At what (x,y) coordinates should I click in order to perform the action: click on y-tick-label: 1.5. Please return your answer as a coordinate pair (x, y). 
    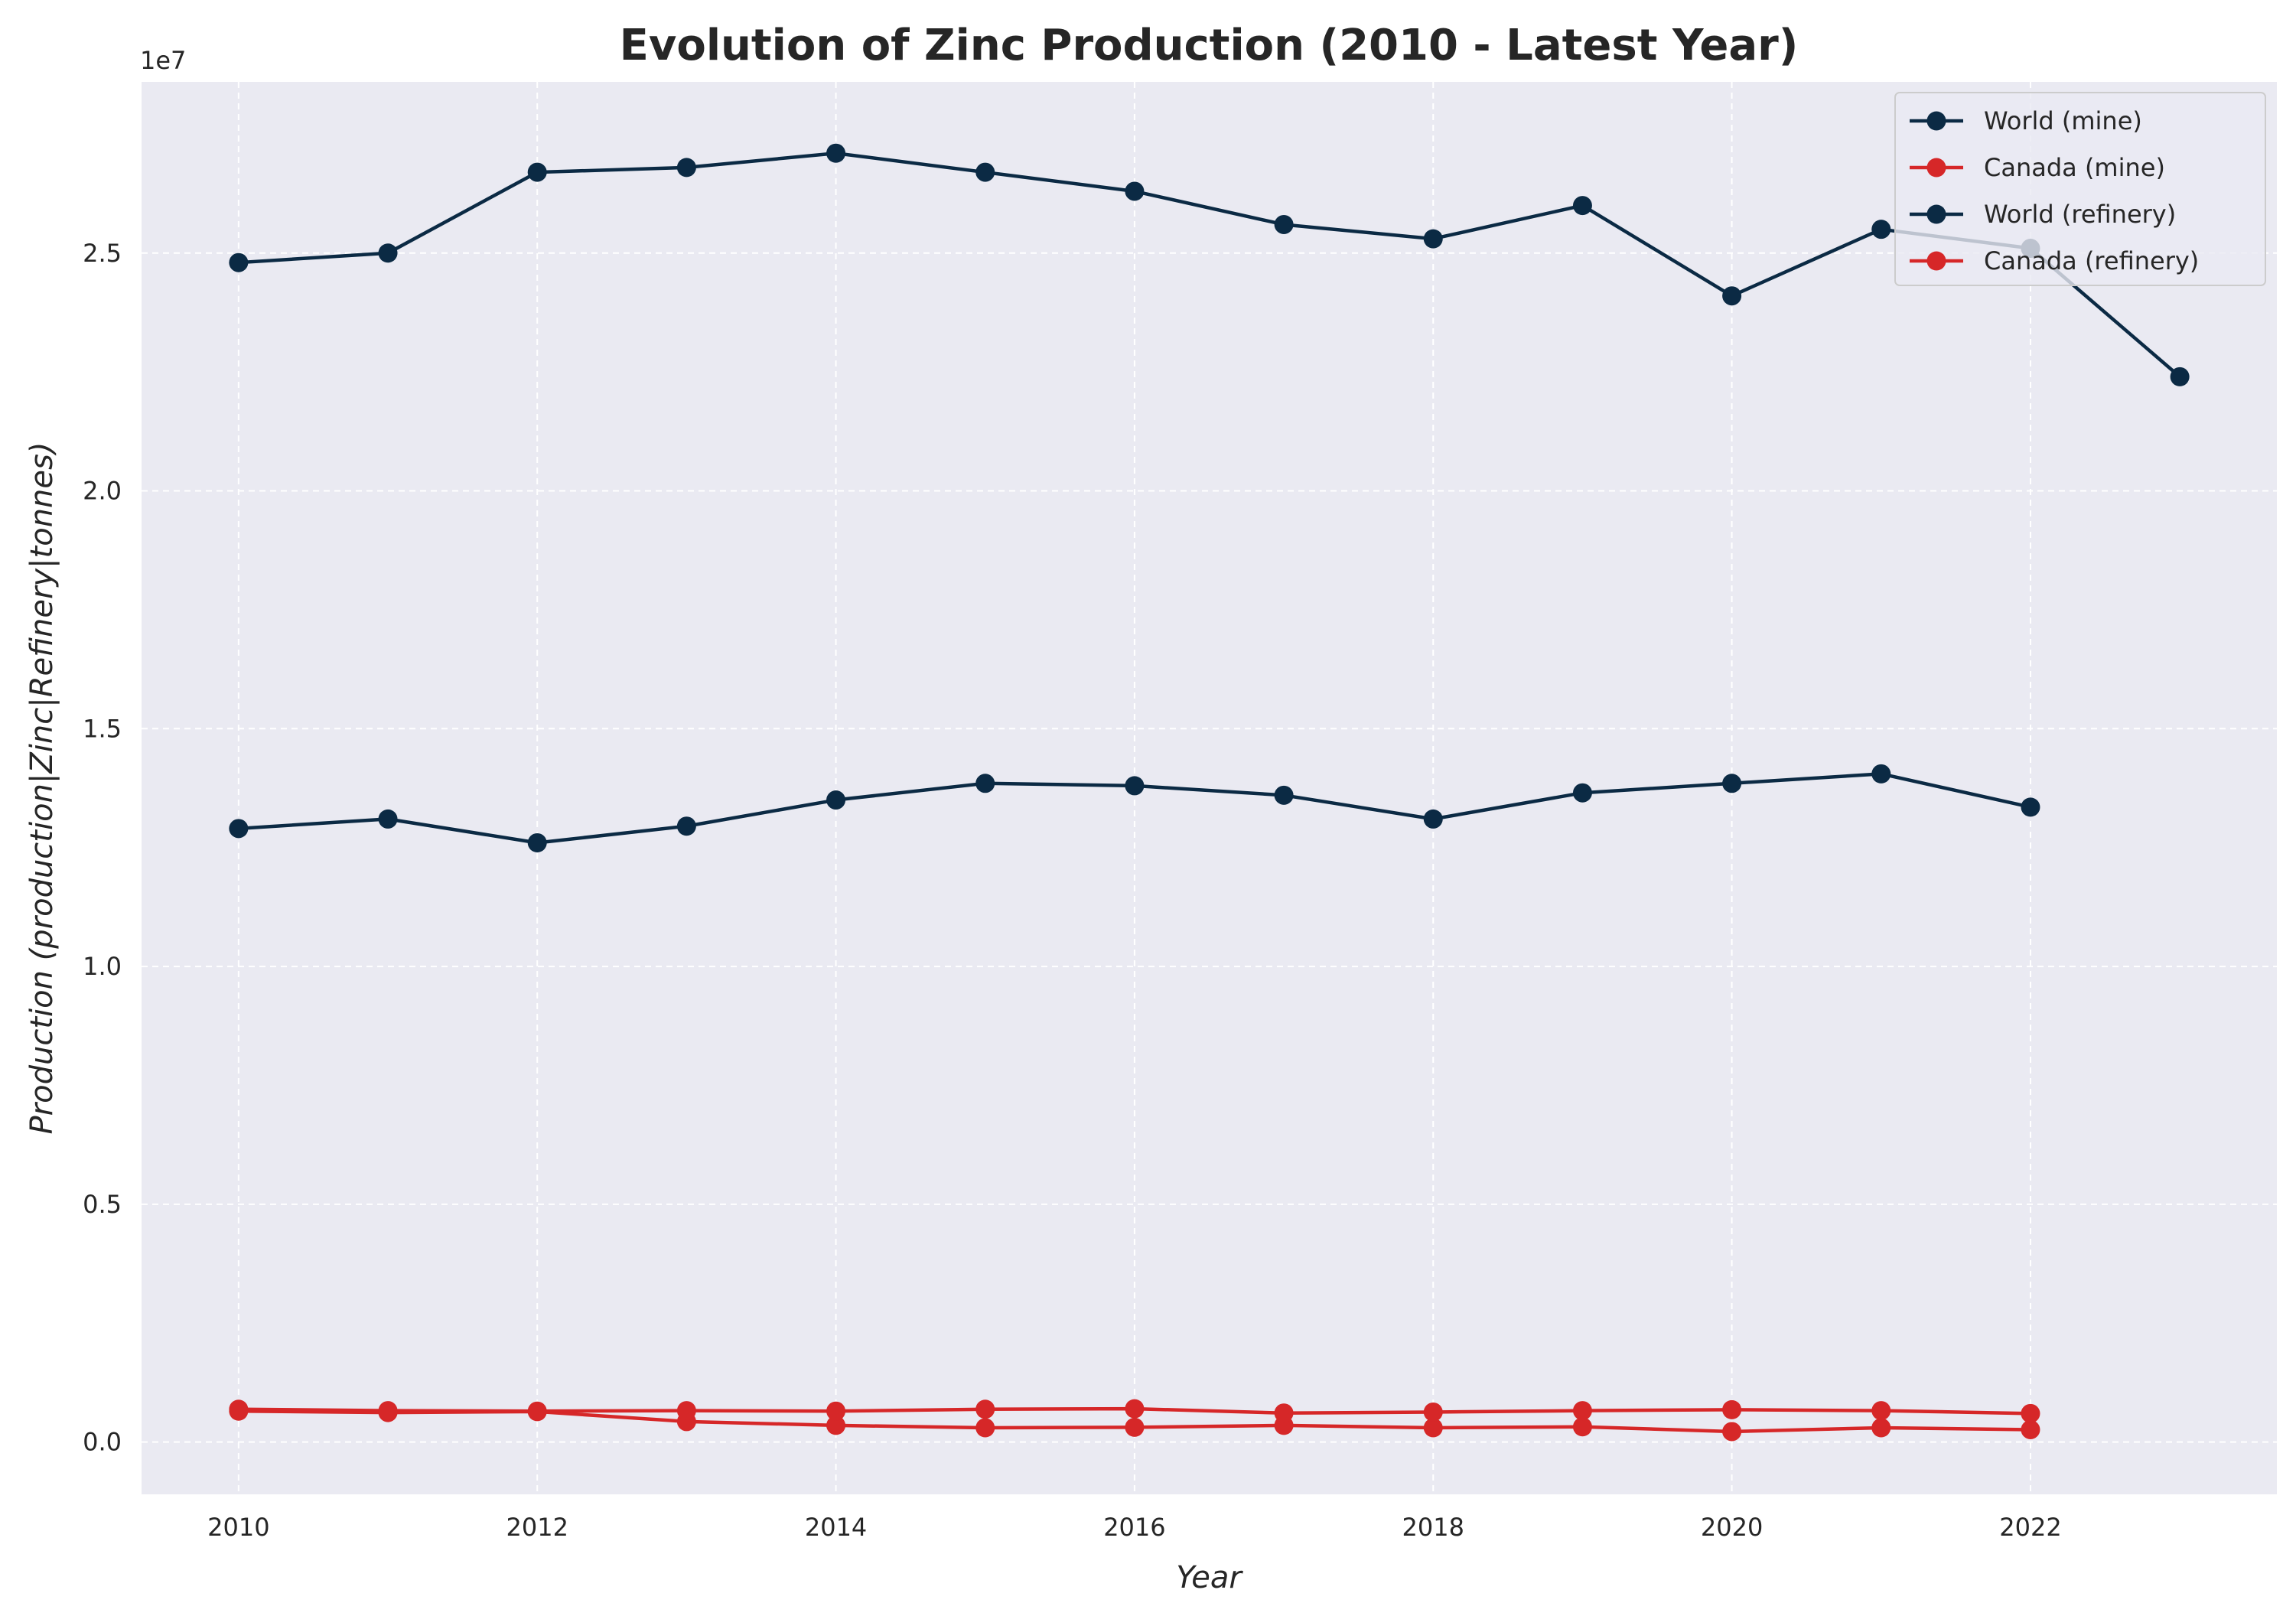
    Looking at the image, I should click on (102, 728).